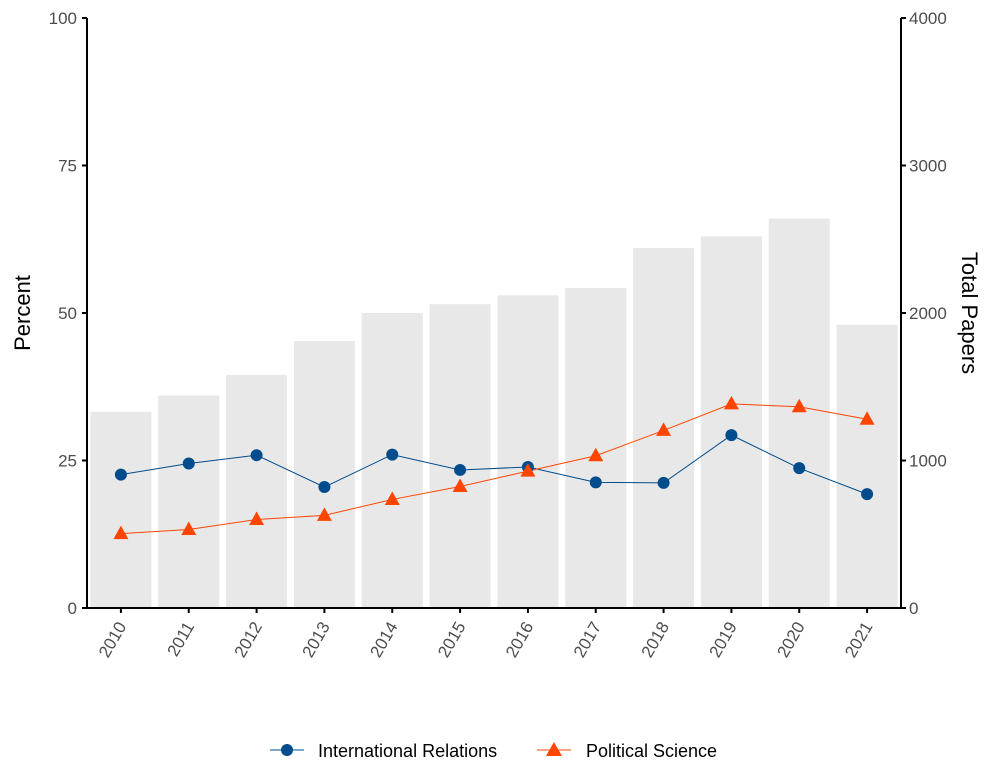 This screenshot has height=761, width=985. What do you see at coordinates (67, 313) in the screenshot?
I see `y-tick-label: 50` at bounding box center [67, 313].